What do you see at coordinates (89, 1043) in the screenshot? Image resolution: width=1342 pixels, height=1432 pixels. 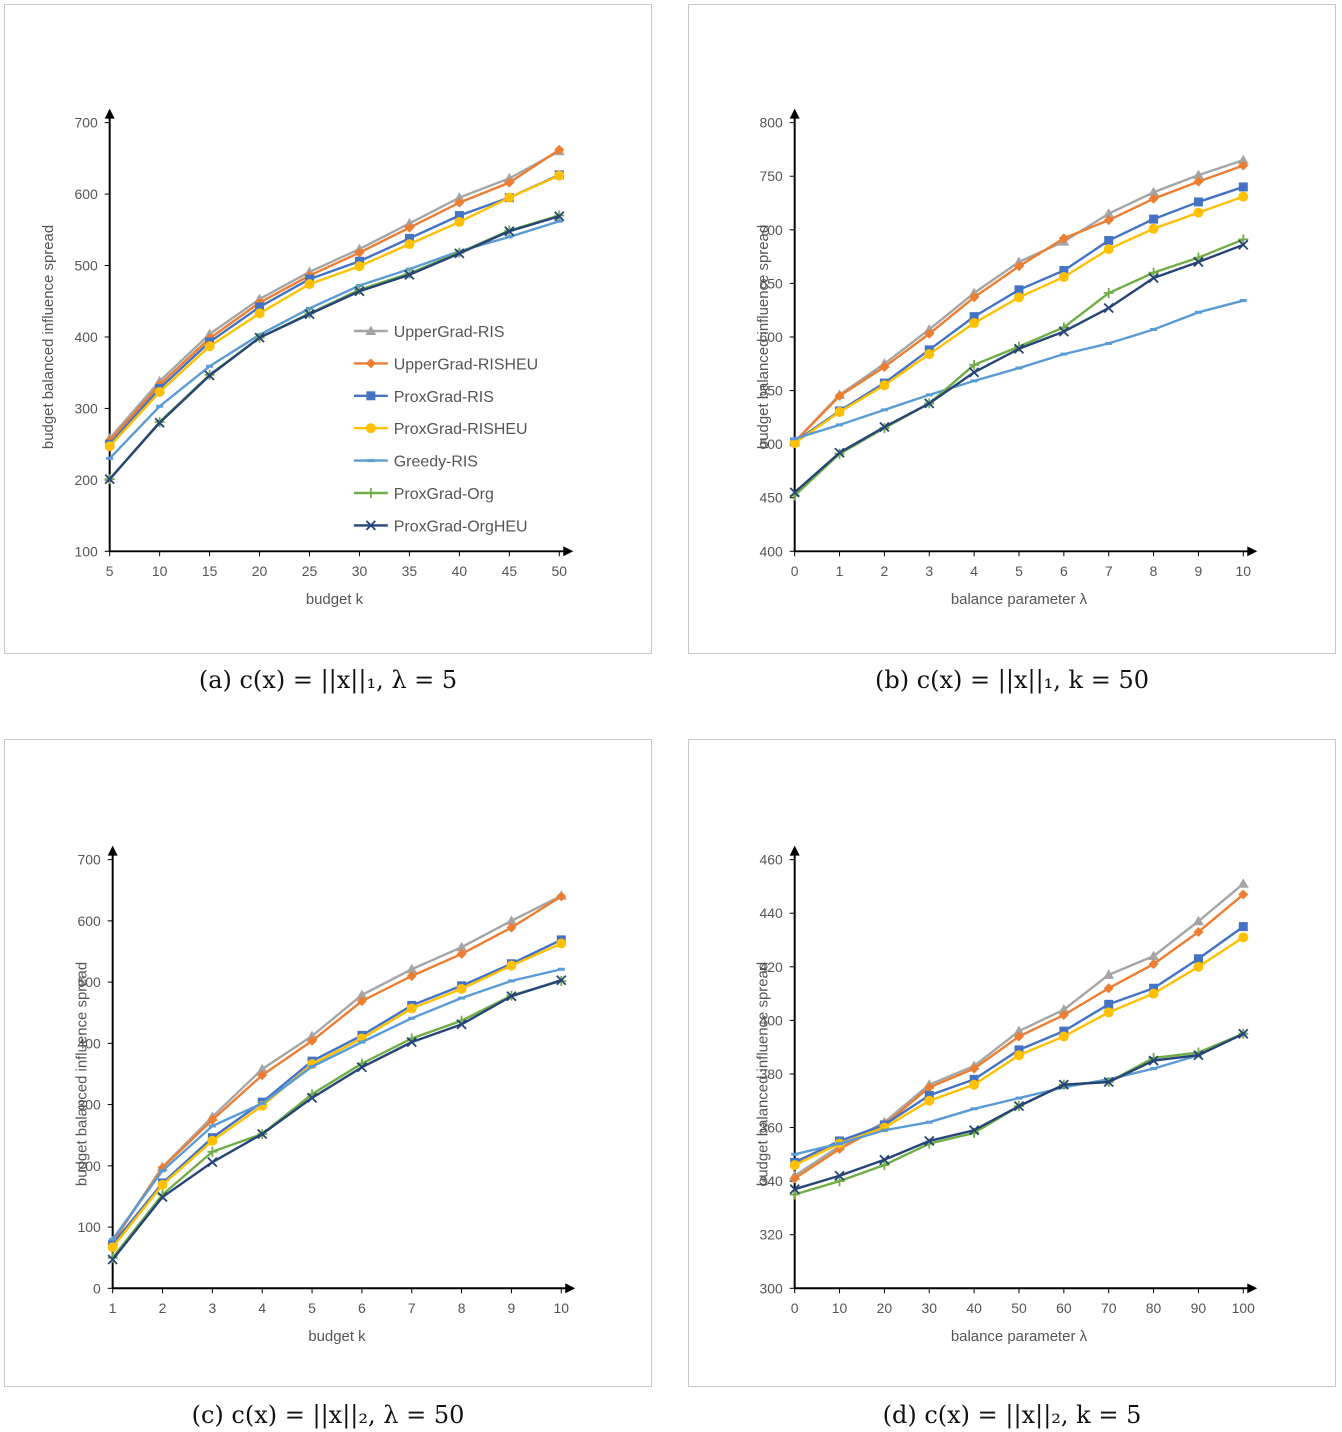 I see `chart-c-y-tick-label: 400` at bounding box center [89, 1043].